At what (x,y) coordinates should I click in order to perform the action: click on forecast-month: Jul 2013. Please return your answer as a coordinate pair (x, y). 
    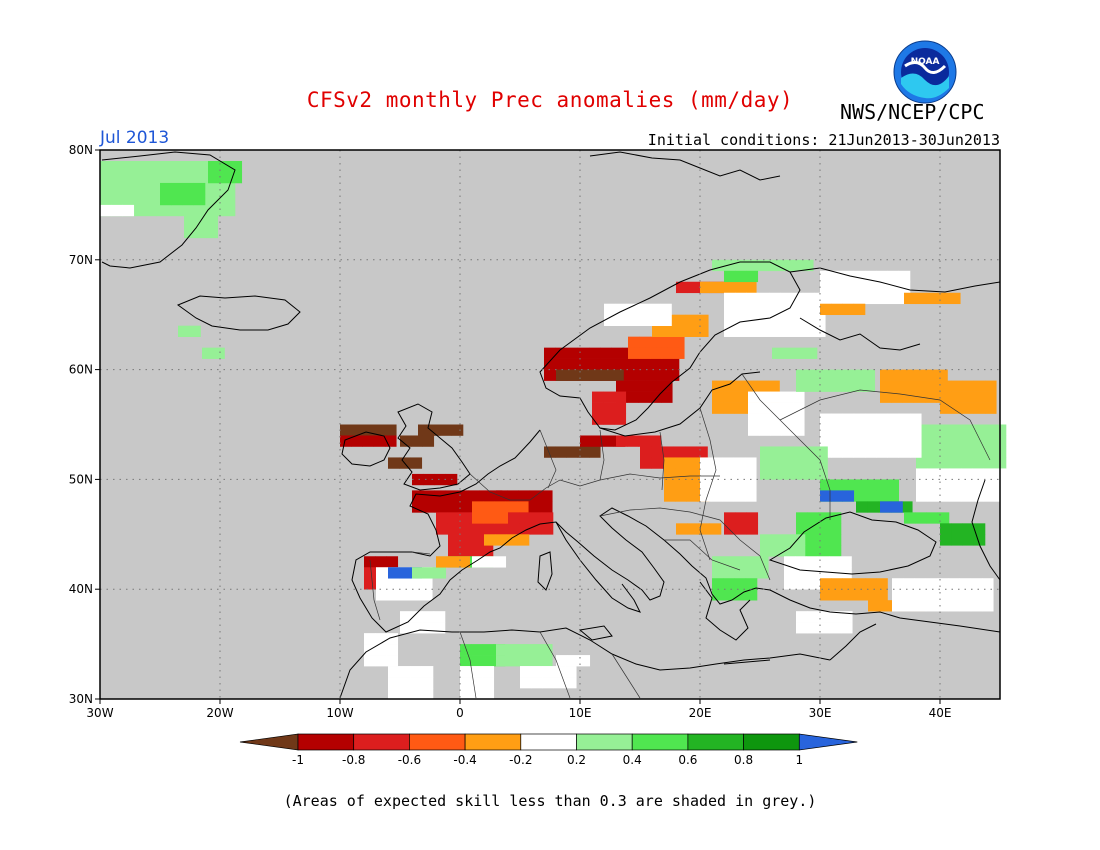
    Looking at the image, I should click on (135, 138).